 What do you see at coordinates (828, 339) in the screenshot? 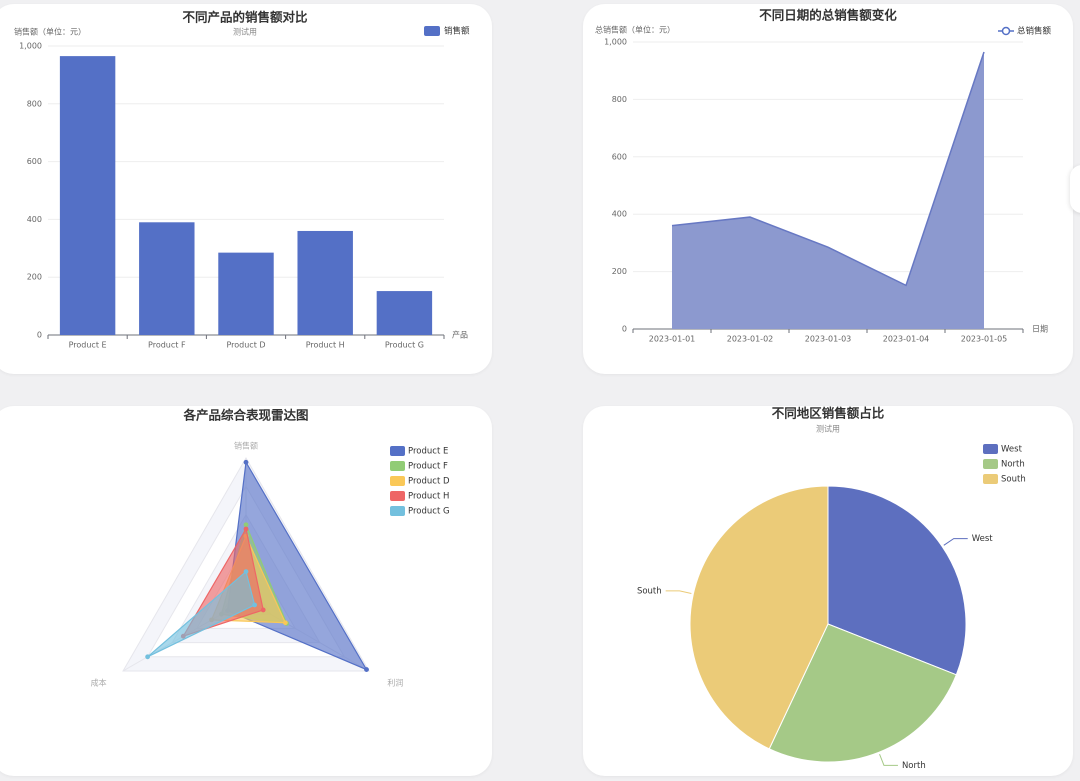
I see `x-tick-label: 2023-01-03` at bounding box center [828, 339].